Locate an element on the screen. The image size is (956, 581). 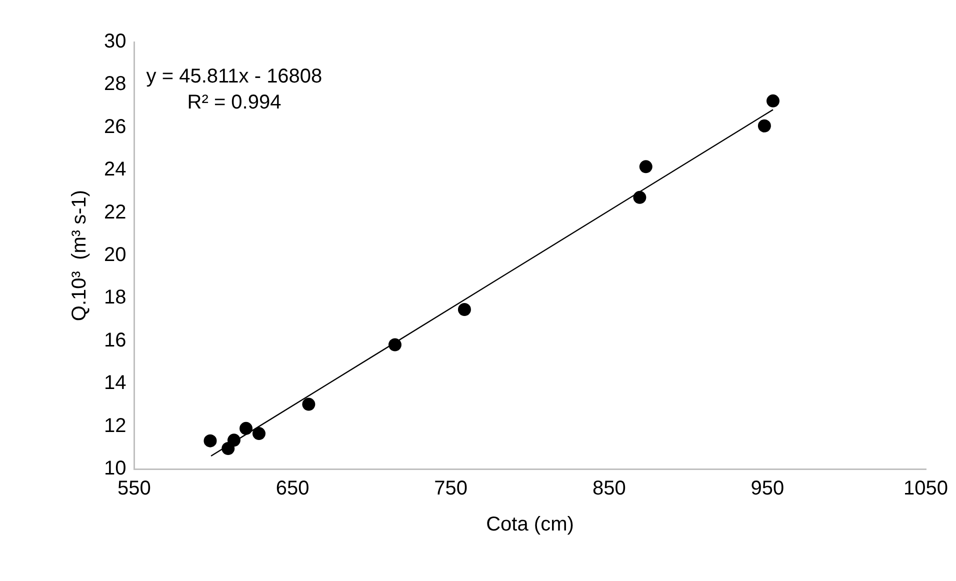
x-tick-label: 950 is located at coordinates (767, 489).